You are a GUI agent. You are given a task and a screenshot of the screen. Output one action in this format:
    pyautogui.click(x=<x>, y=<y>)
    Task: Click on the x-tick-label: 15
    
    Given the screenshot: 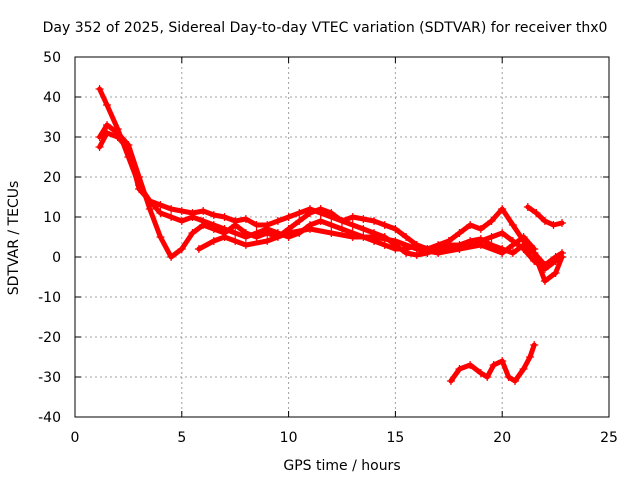 What is the action you would take?
    pyautogui.click(x=395, y=438)
    